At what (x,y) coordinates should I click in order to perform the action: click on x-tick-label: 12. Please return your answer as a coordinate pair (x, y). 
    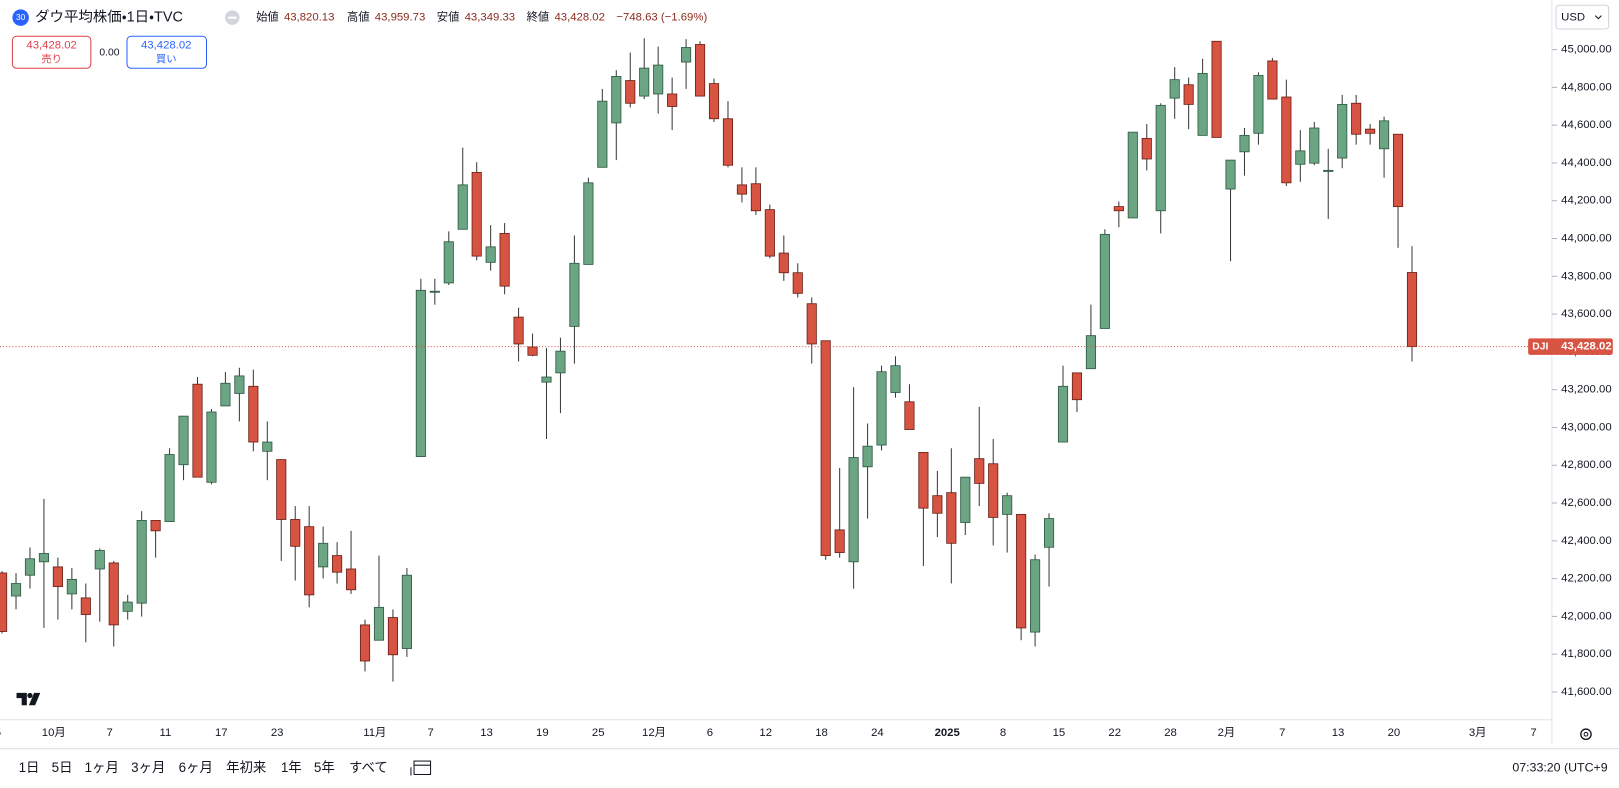
    Looking at the image, I should click on (765, 733).